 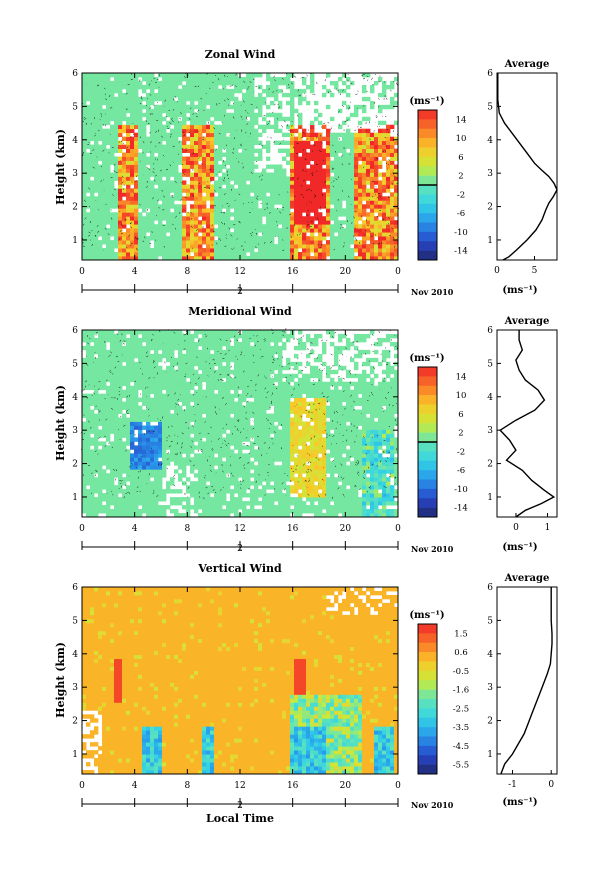 What do you see at coordinates (460, 158) in the screenshot?
I see `colorbar-tick-label: 6` at bounding box center [460, 158].